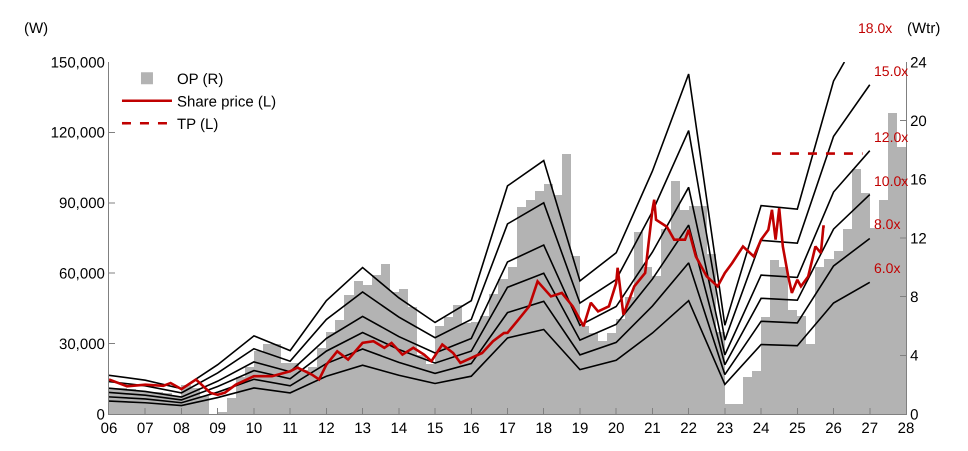 This screenshot has height=451, width=968. I want to click on x-tick-label: 09, so click(217, 429).